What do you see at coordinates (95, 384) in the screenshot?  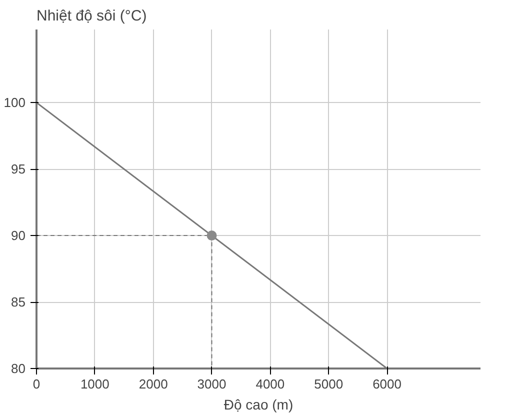 I see `x-tick-label: 1000` at bounding box center [95, 384].